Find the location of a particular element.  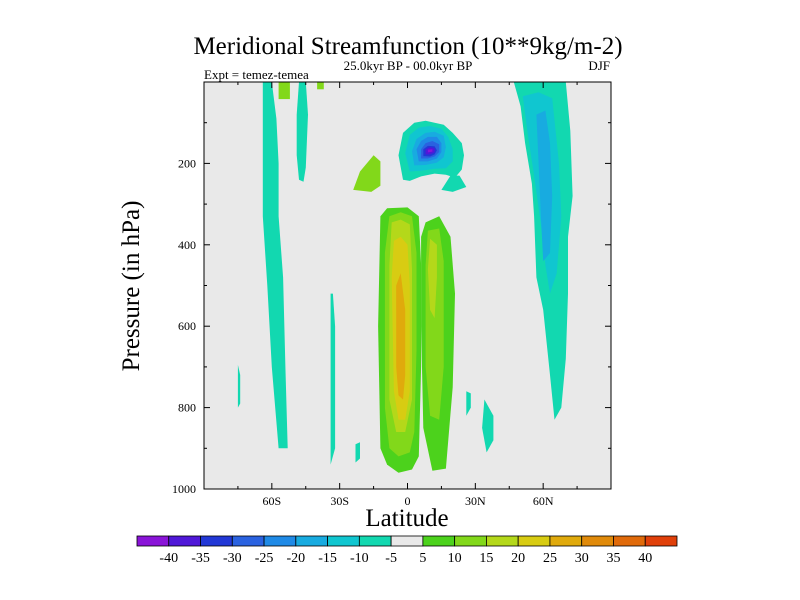

chart-title: Meridional Streamfunction (10**9kg/m-2) is located at coordinates (407, 46).